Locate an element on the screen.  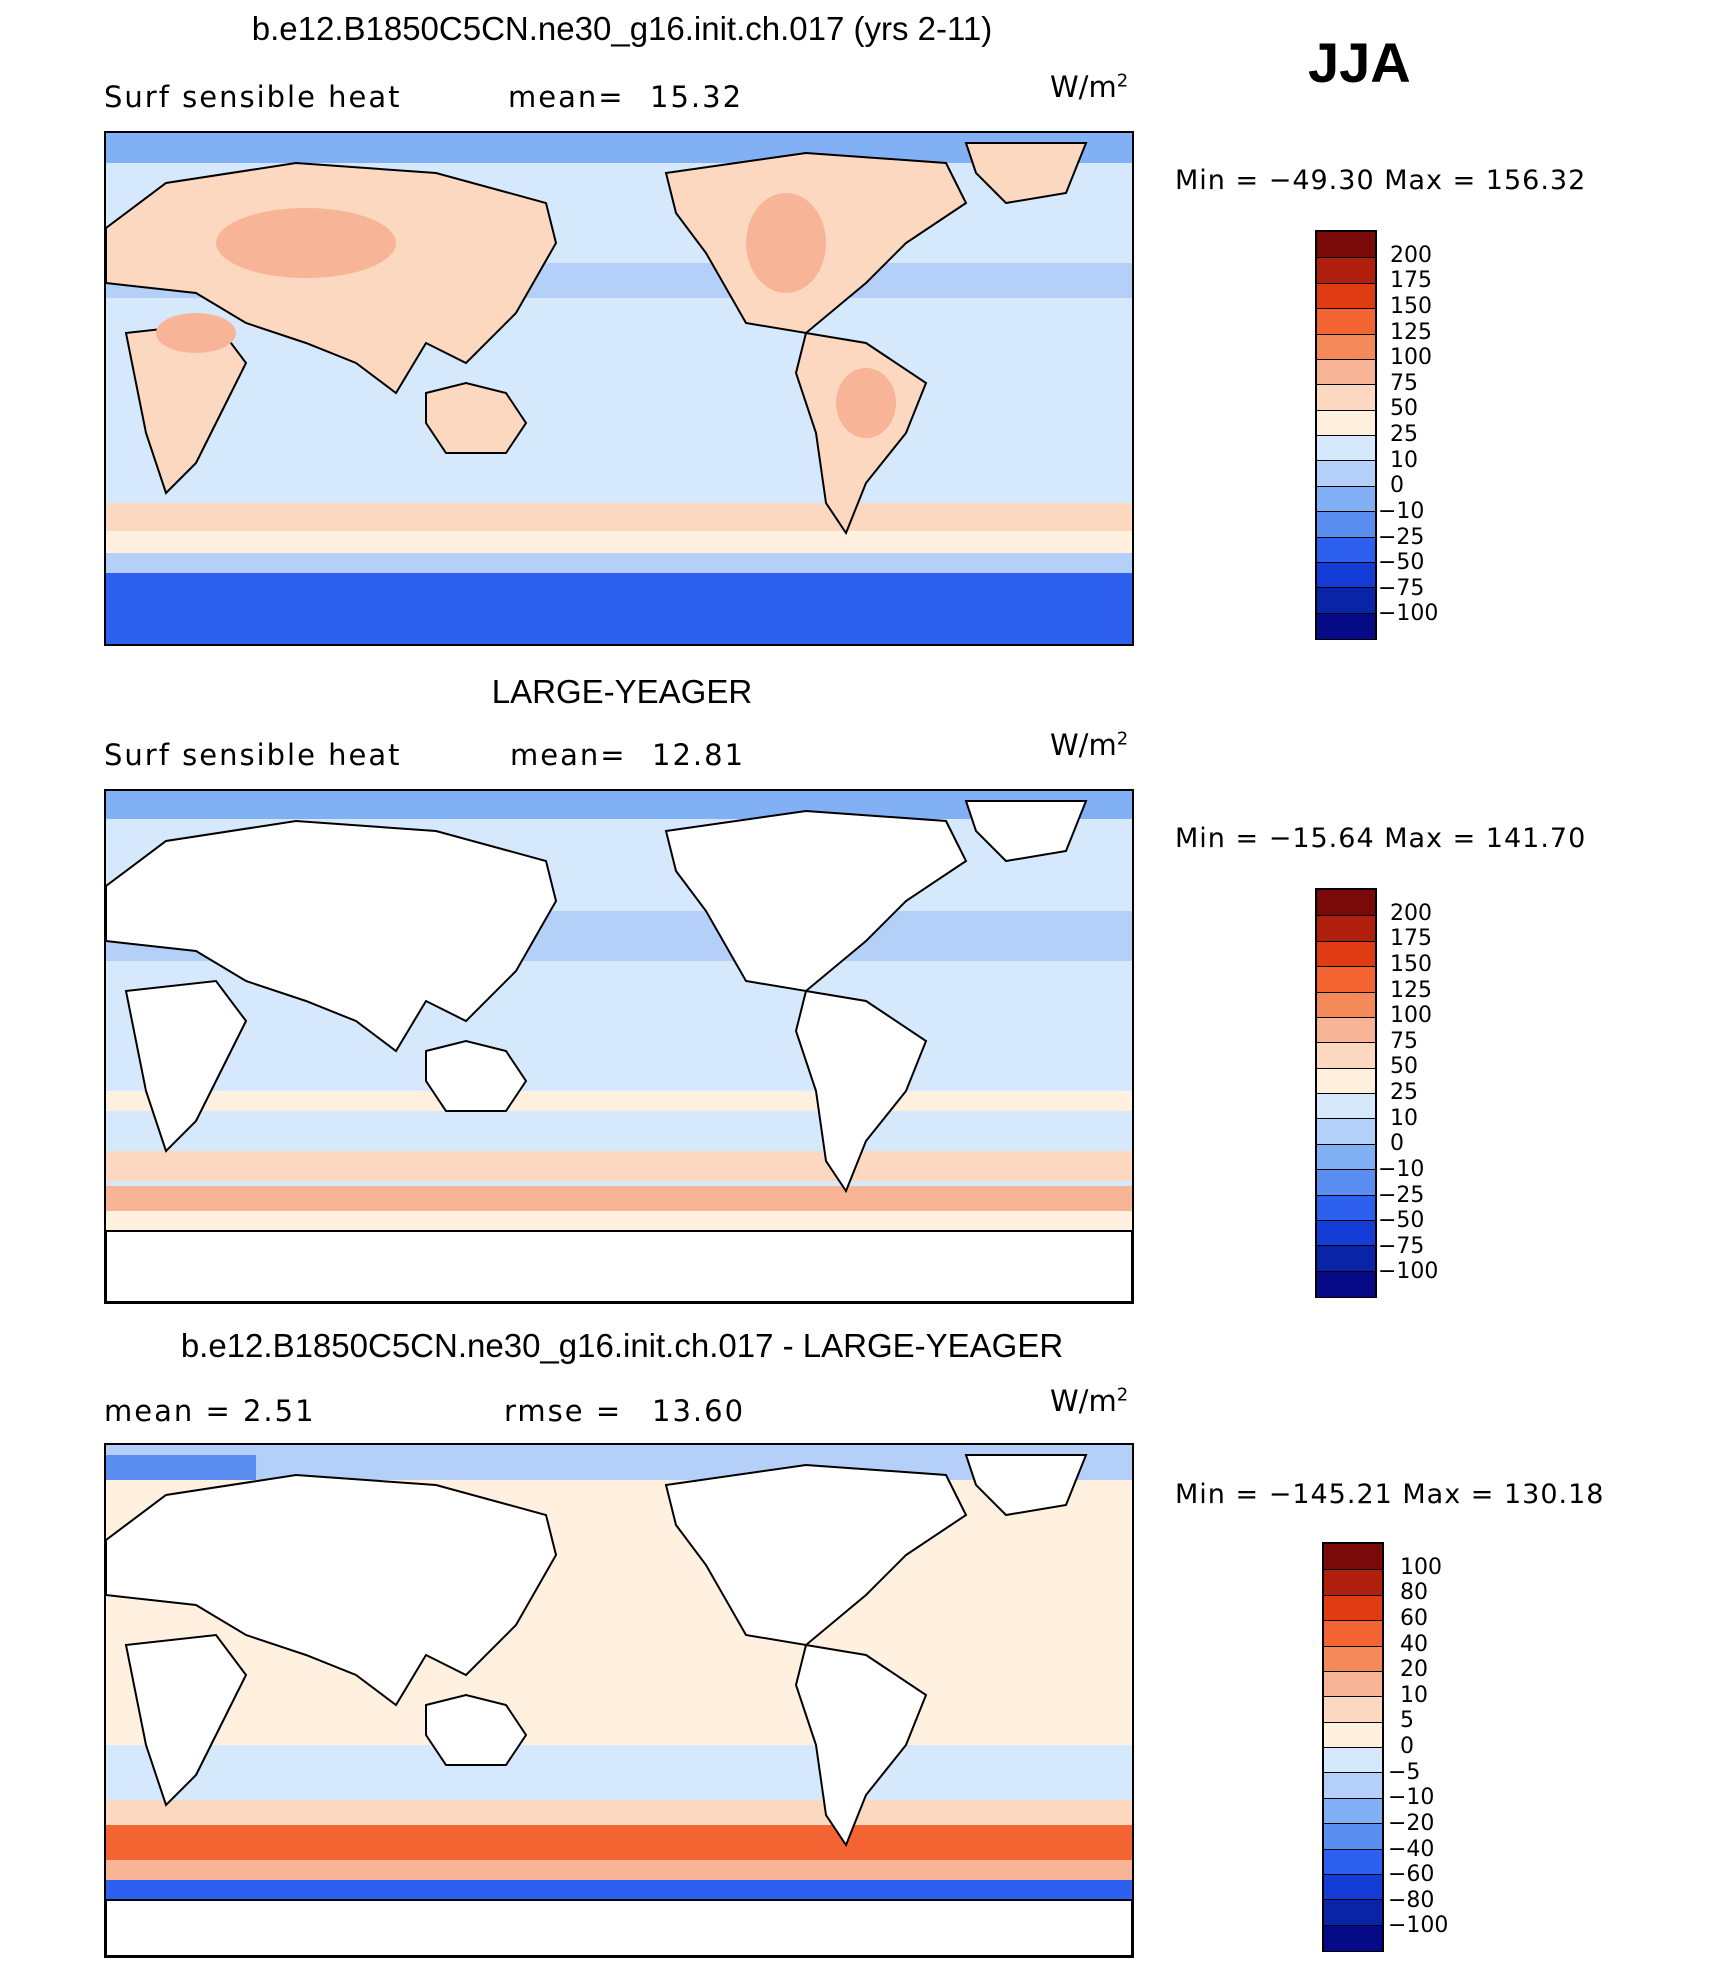
panel1-units: W/m2 is located at coordinates (1089, 87).